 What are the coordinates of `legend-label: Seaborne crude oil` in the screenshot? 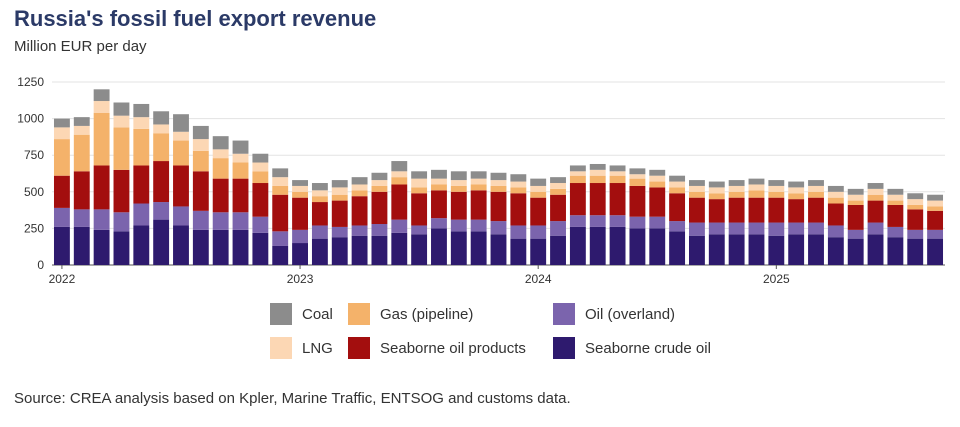 It's located at (648, 348).